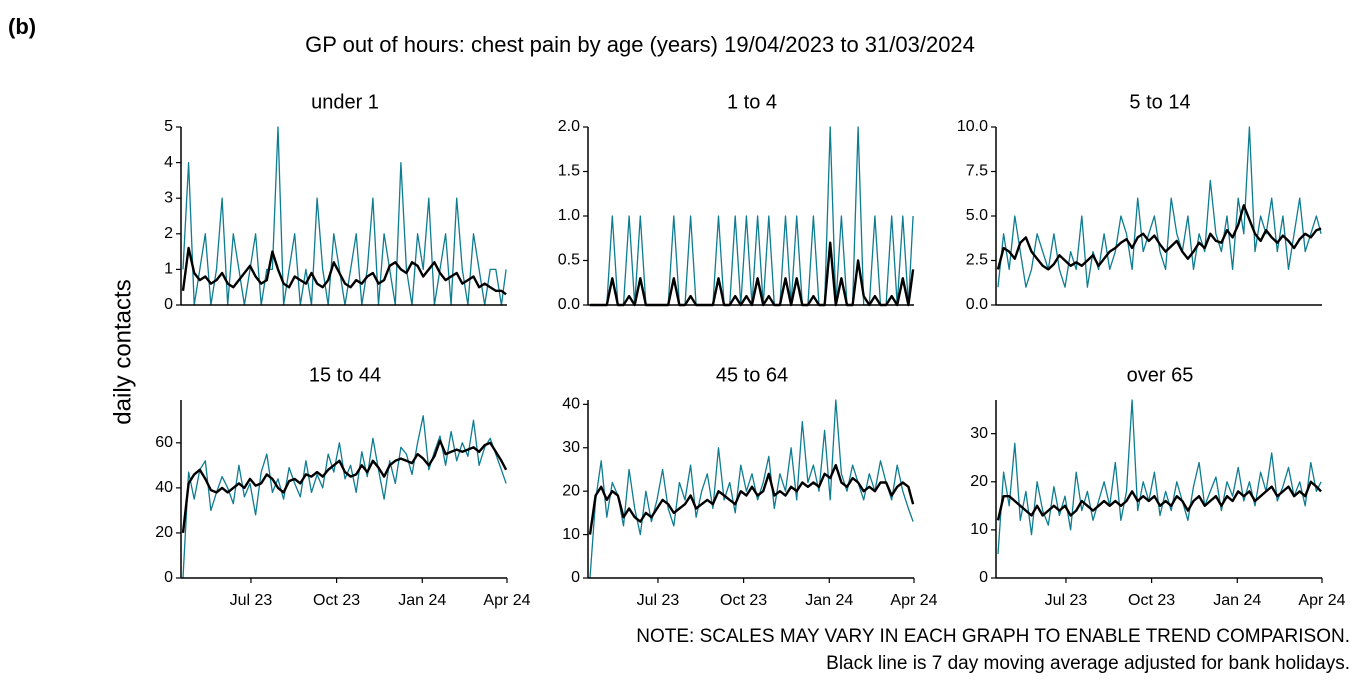  Describe the element at coordinates (122, 351) in the screenshot. I see `y-axis-label: daily contacts` at that location.